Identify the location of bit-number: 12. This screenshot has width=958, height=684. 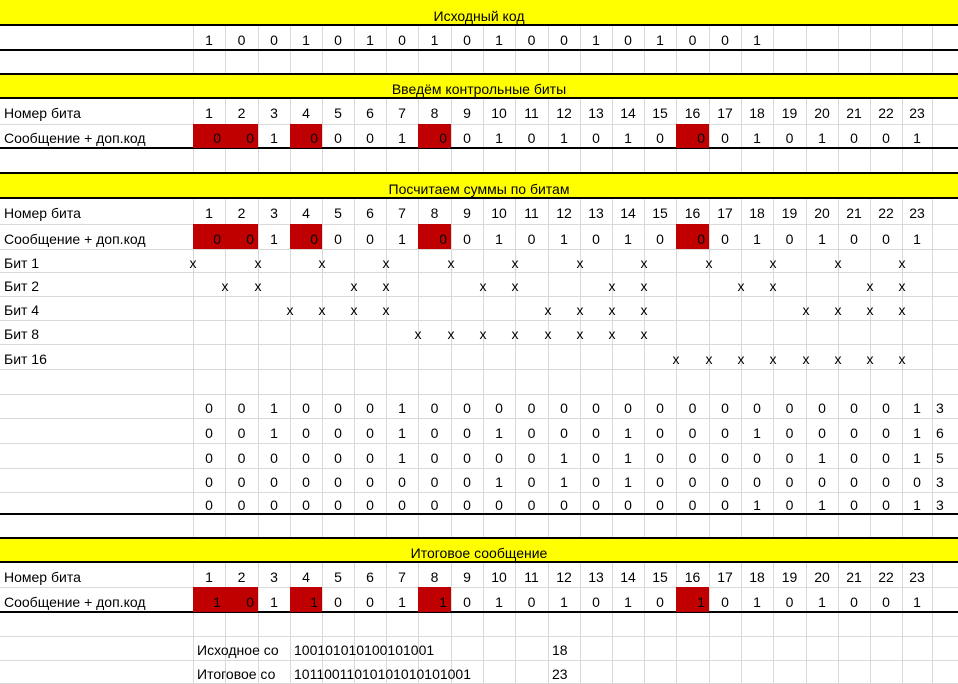
(564, 577).